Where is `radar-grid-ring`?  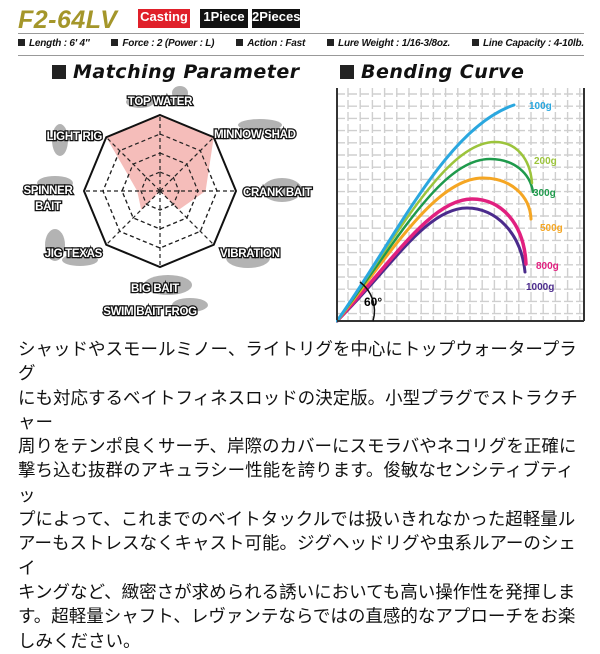
radar-grid-ring is located at coordinates (160, 191).